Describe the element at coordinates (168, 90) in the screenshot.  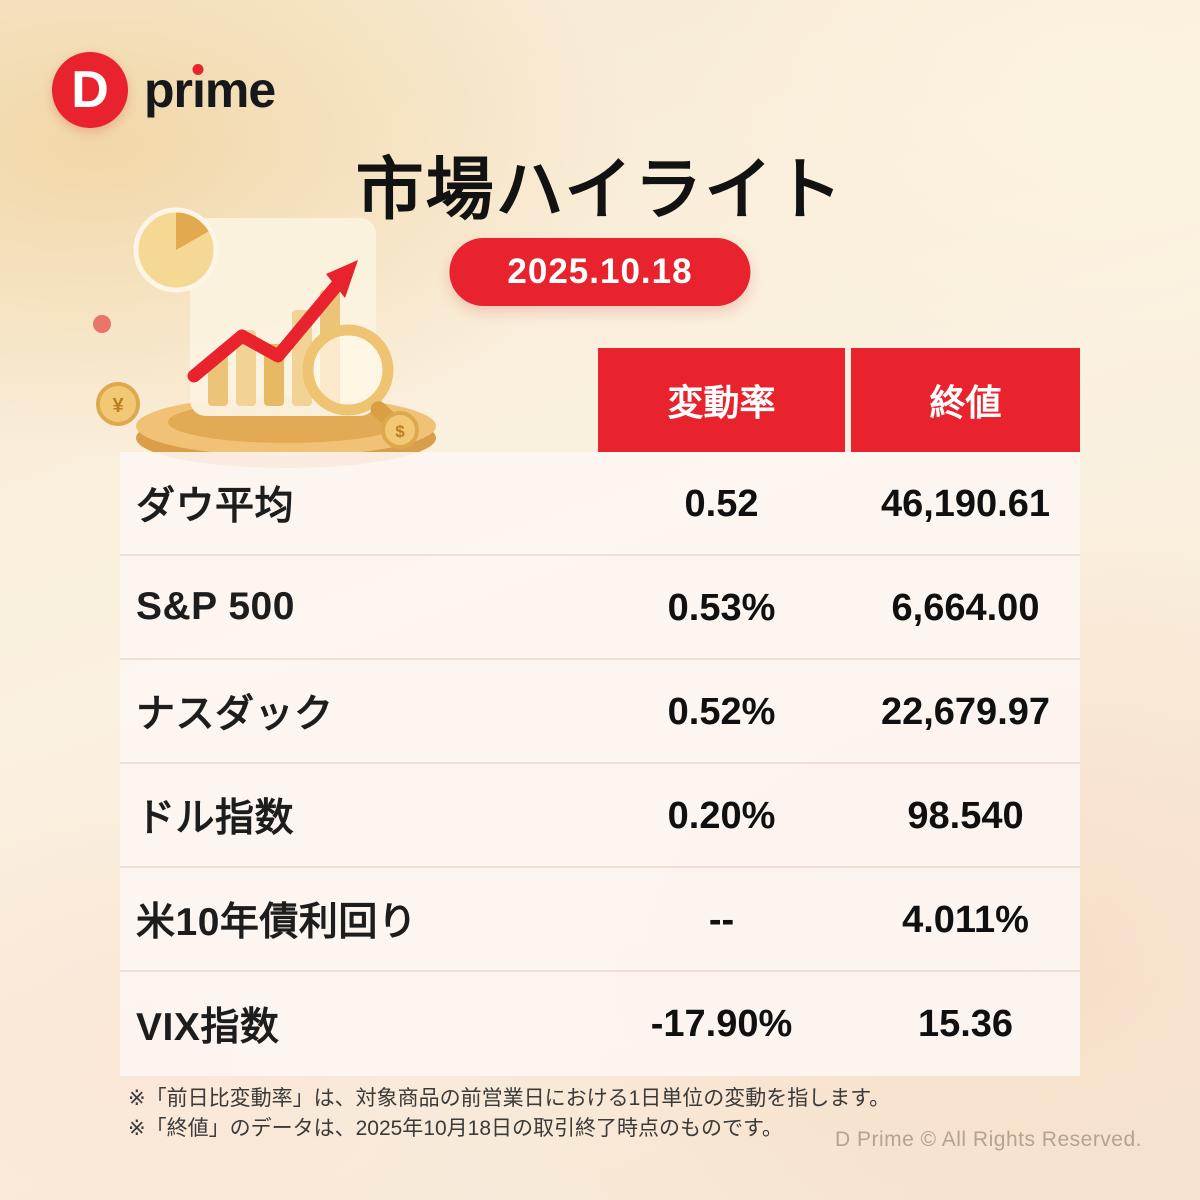
I see `brand-name-pre: pr` at that location.